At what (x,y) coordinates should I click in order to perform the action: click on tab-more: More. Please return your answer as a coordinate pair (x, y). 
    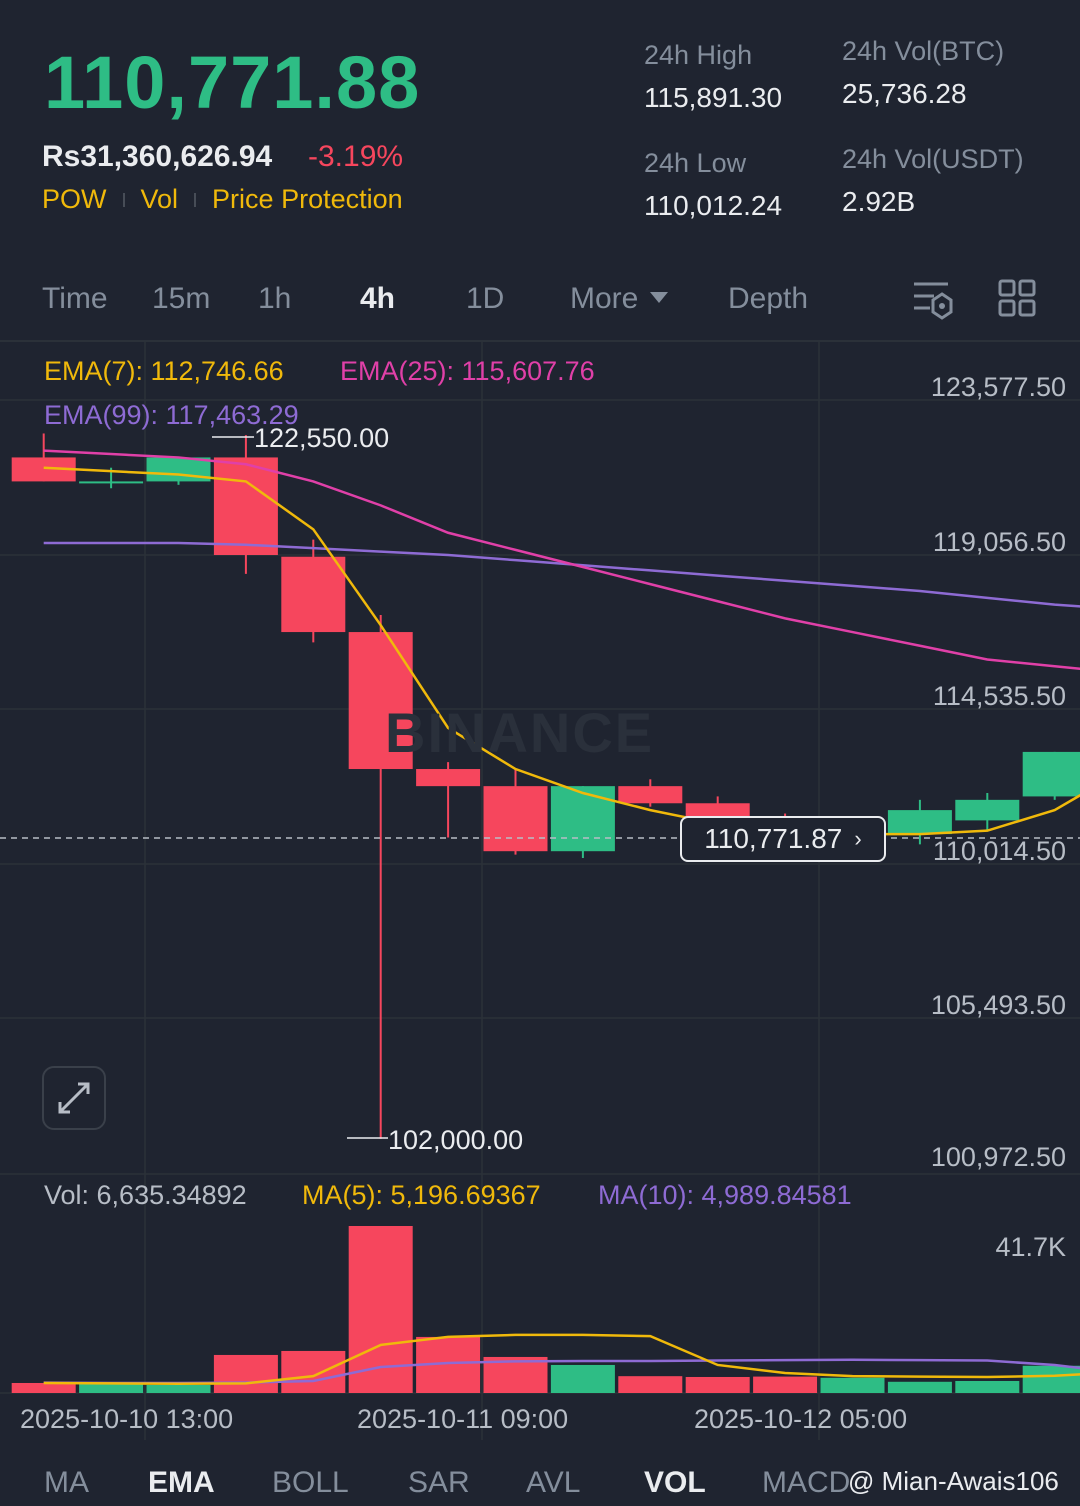
    Looking at the image, I should click on (619, 299).